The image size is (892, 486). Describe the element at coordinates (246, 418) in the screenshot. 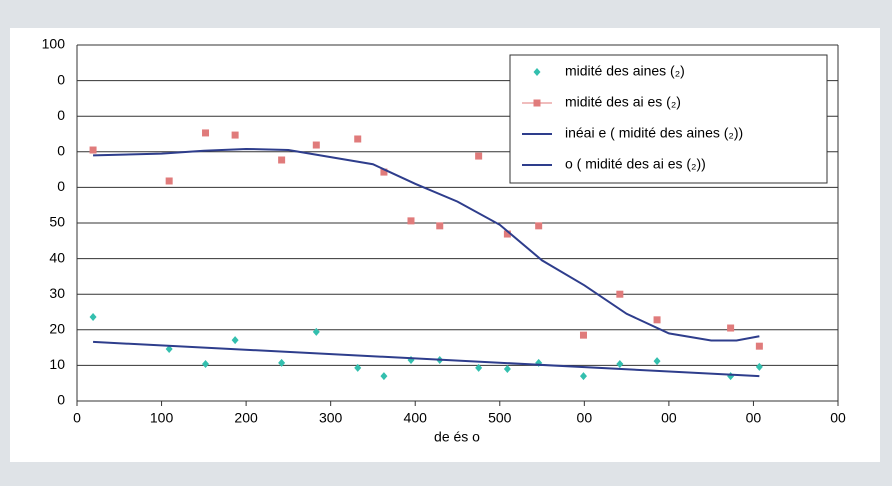

I see `x-tick-label: 200` at that location.